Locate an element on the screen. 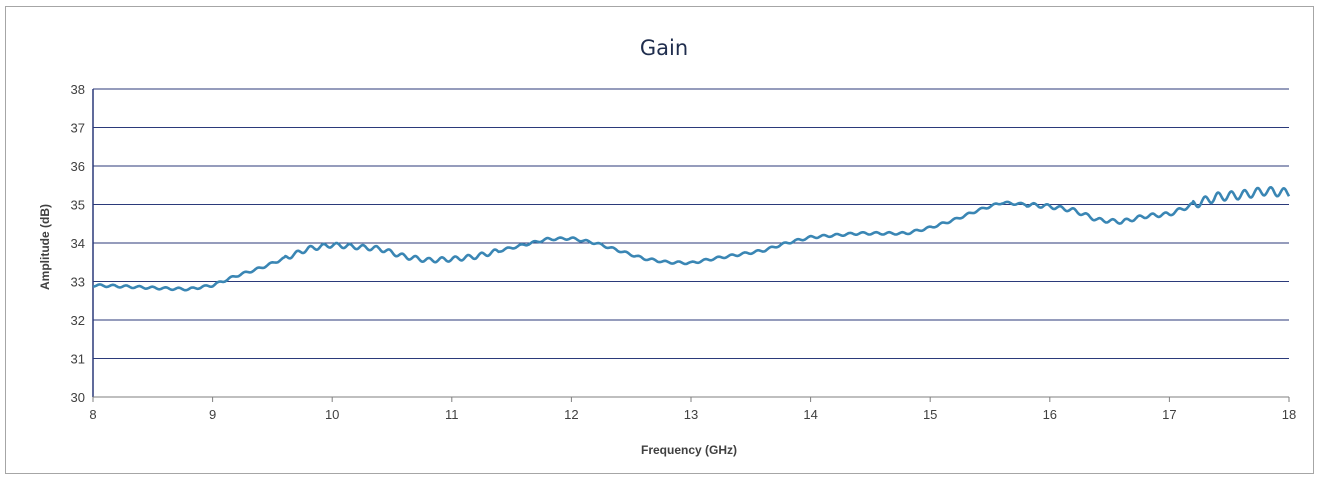 Image resolution: width=1322 pixels, height=481 pixels. x-tick-label: 15 is located at coordinates (930, 414).